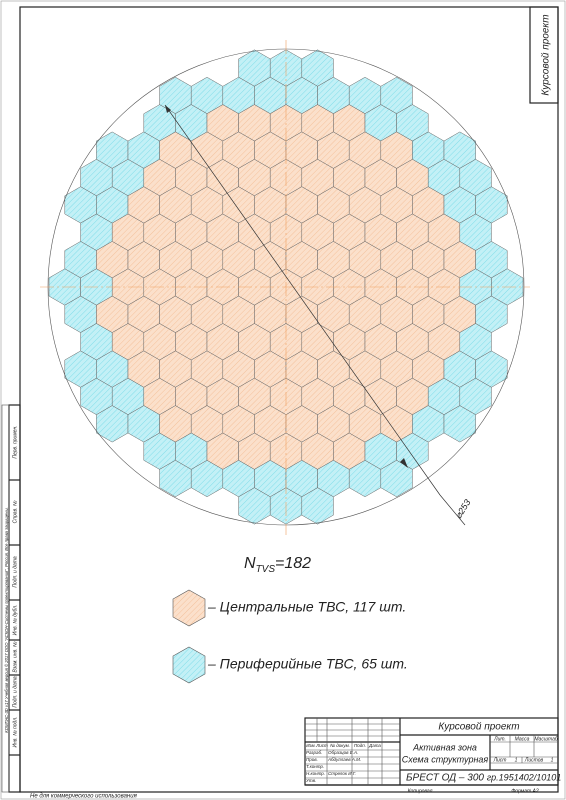 The height and width of the screenshot is (800, 566). I want to click on side-strip-label: Инв. № подл., so click(15, 731).